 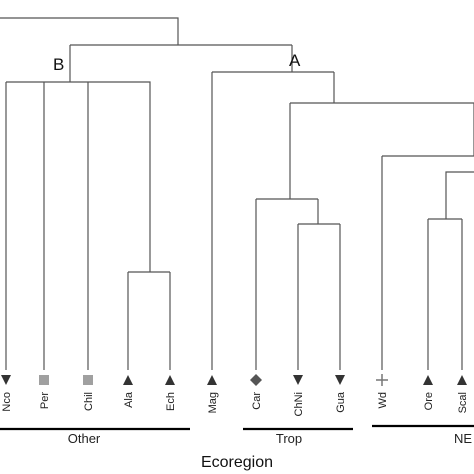 I want to click on leaf-label-mag: Mag, so click(x=213, y=402).